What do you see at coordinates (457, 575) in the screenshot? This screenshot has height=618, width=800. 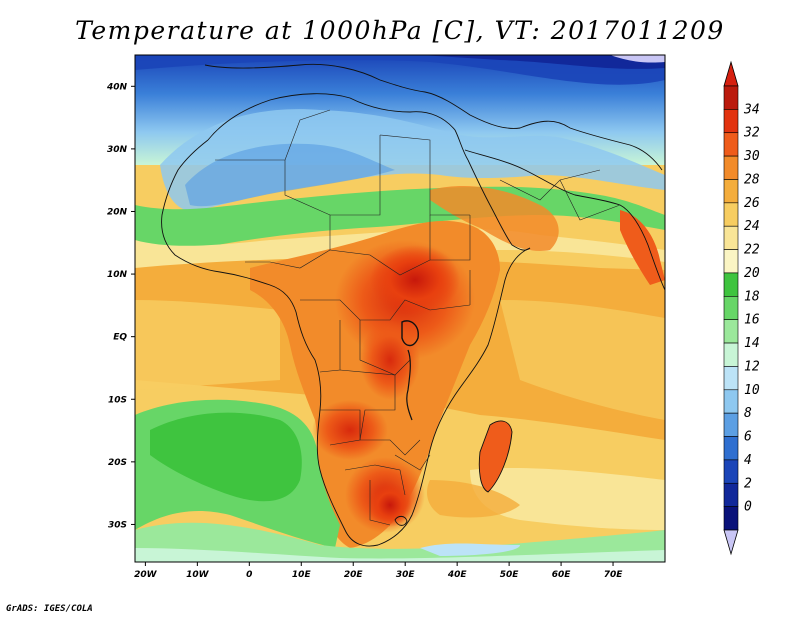 I see `lon-tick-label: 40E` at bounding box center [457, 575].